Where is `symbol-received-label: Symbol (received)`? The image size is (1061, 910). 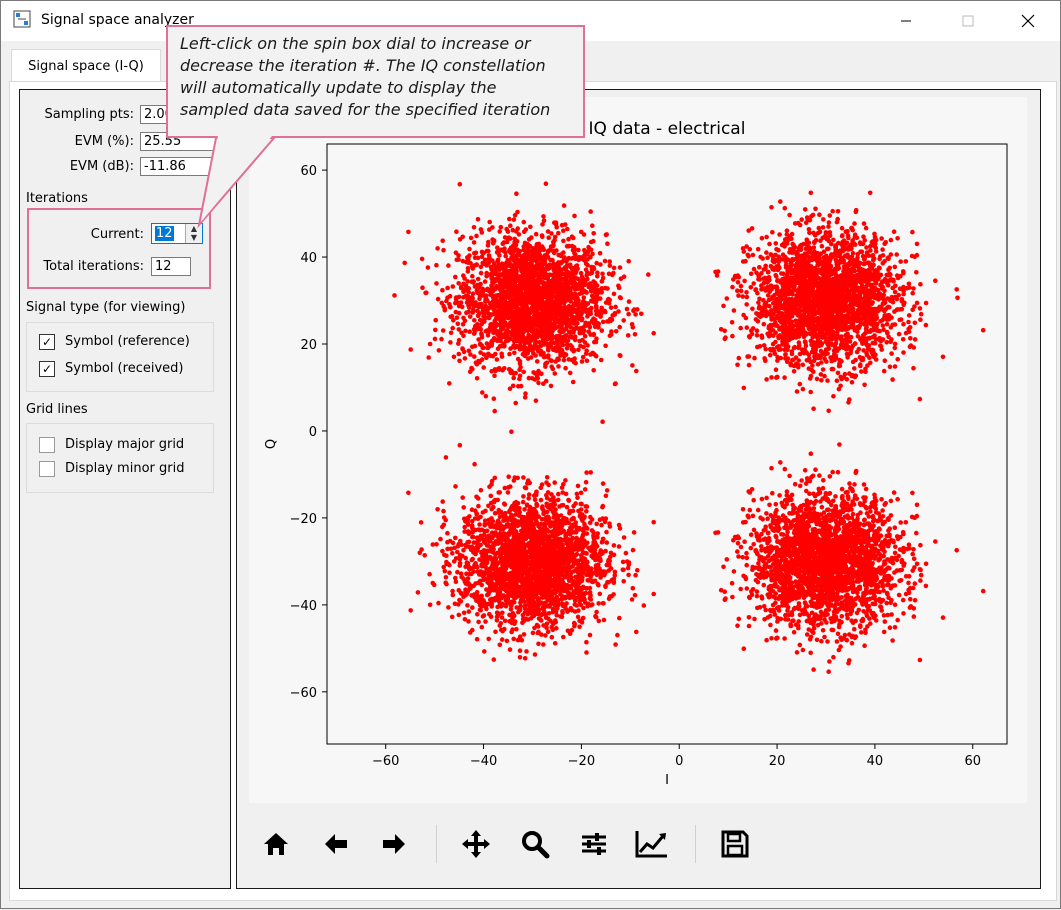
symbol-received-label: Symbol (received) is located at coordinates (124, 368).